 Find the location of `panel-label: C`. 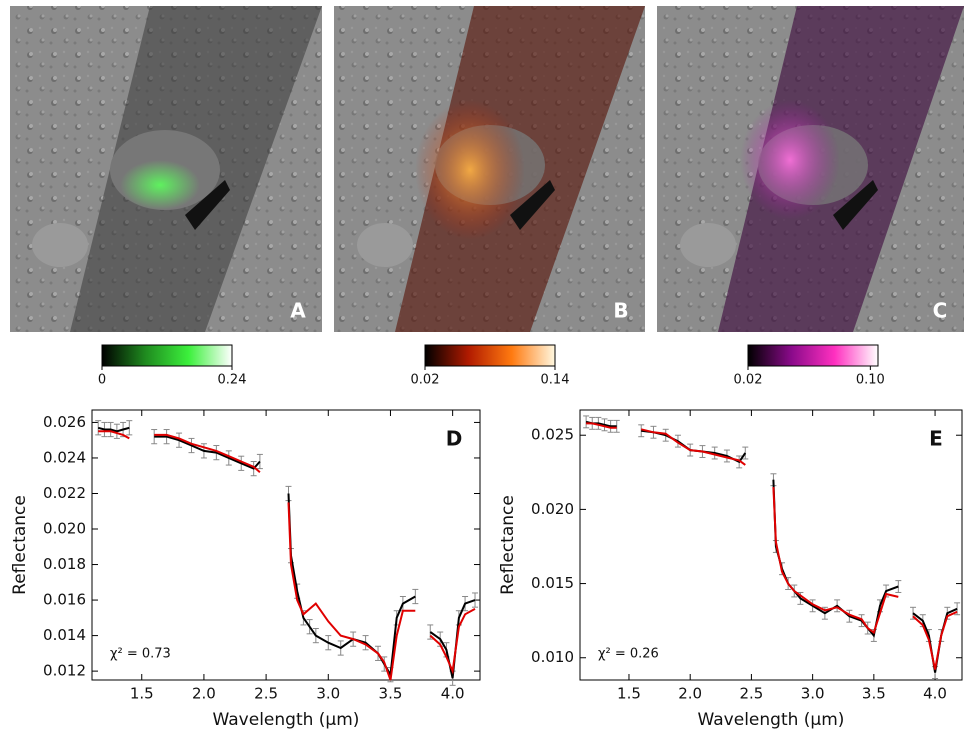

panel-label: C is located at coordinates (940, 311).